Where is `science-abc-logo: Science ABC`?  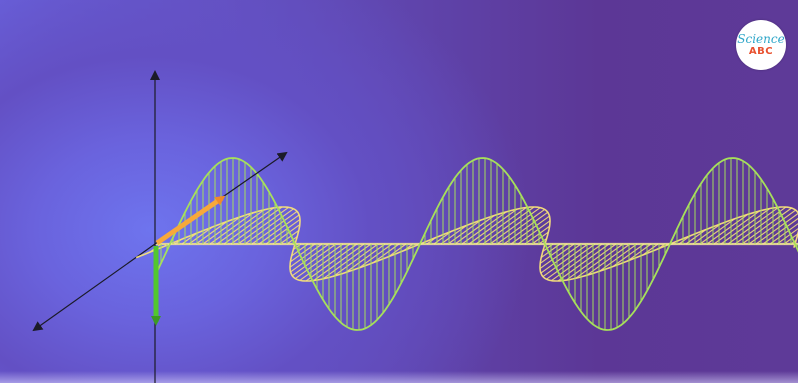
science-abc-logo: Science ABC is located at coordinates (761, 45).